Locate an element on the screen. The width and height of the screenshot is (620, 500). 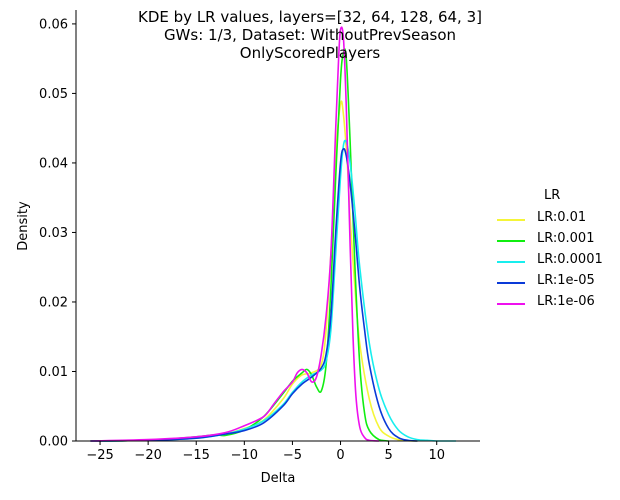
legend-label: LR:0.001 is located at coordinates (566, 238).